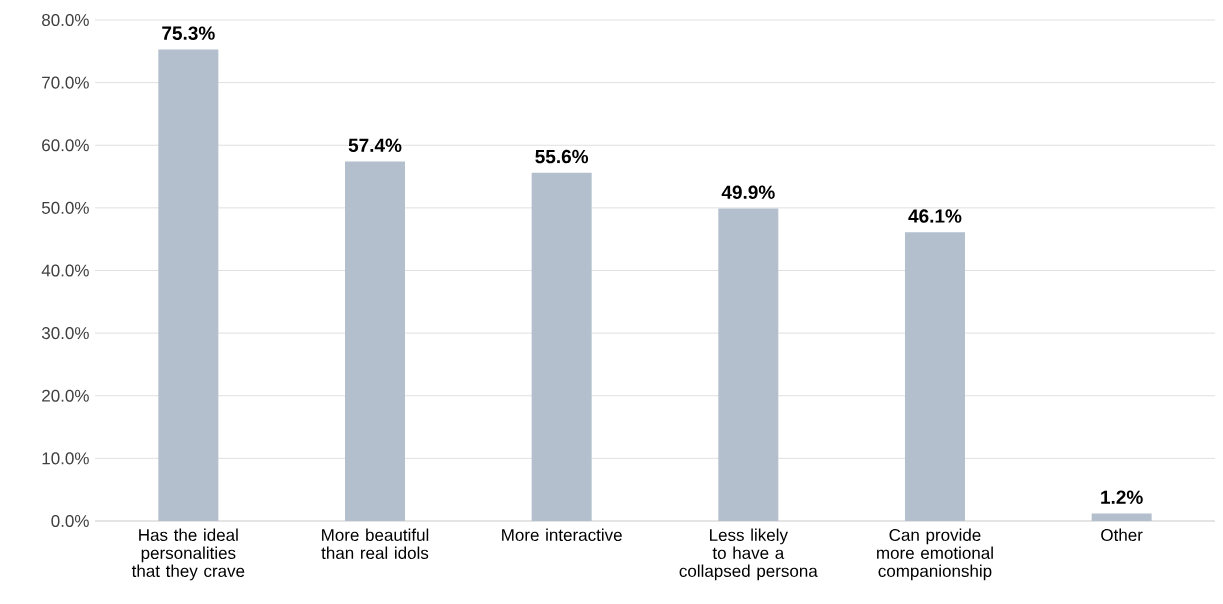  What do you see at coordinates (65, 145) in the screenshot?
I see `y-tick-label: 60.0%` at bounding box center [65, 145].